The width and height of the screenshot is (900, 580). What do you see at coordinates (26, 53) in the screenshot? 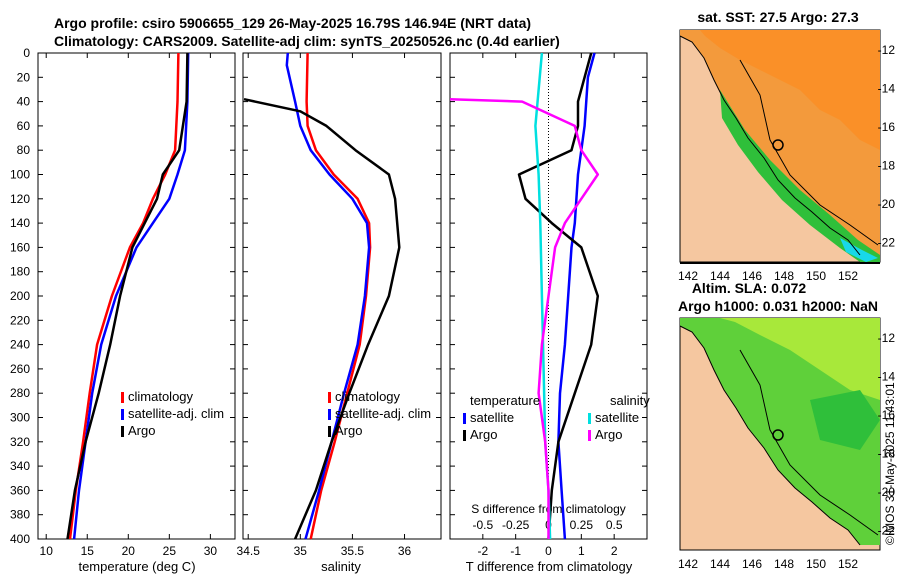
I see `depth-tick-label: 0` at bounding box center [26, 53].